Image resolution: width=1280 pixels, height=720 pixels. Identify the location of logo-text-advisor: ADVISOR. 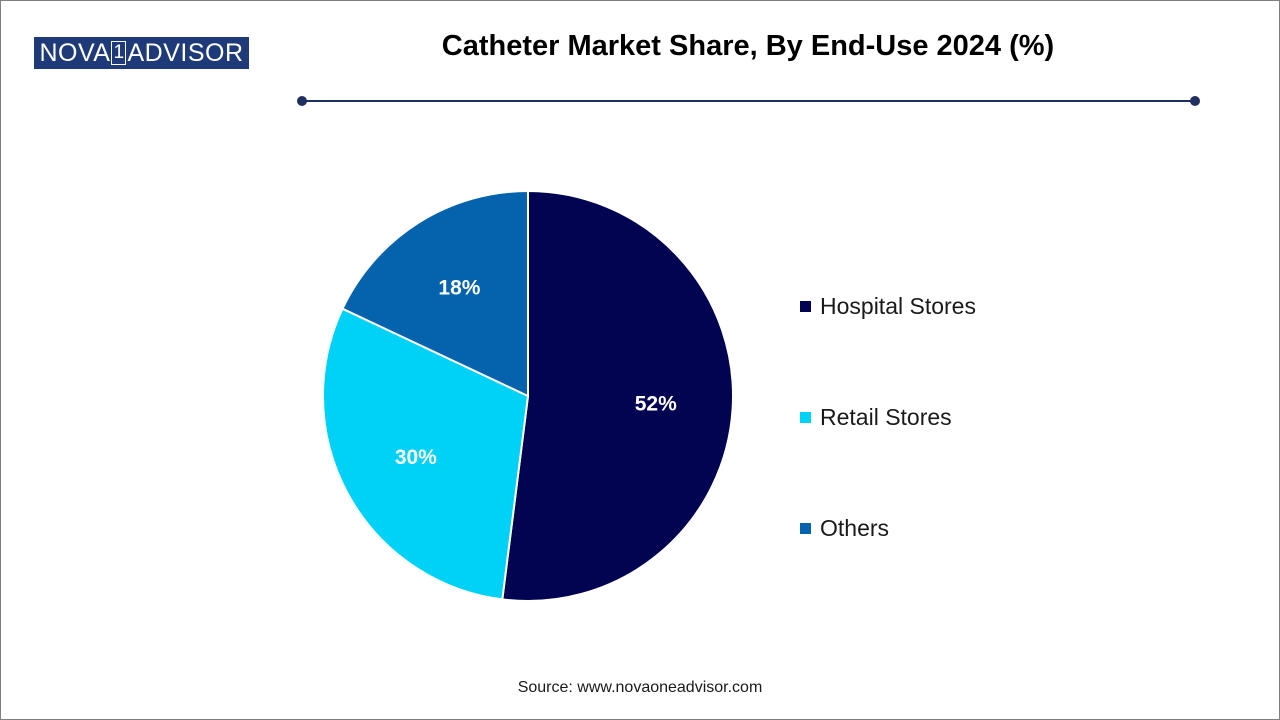
(185, 52).